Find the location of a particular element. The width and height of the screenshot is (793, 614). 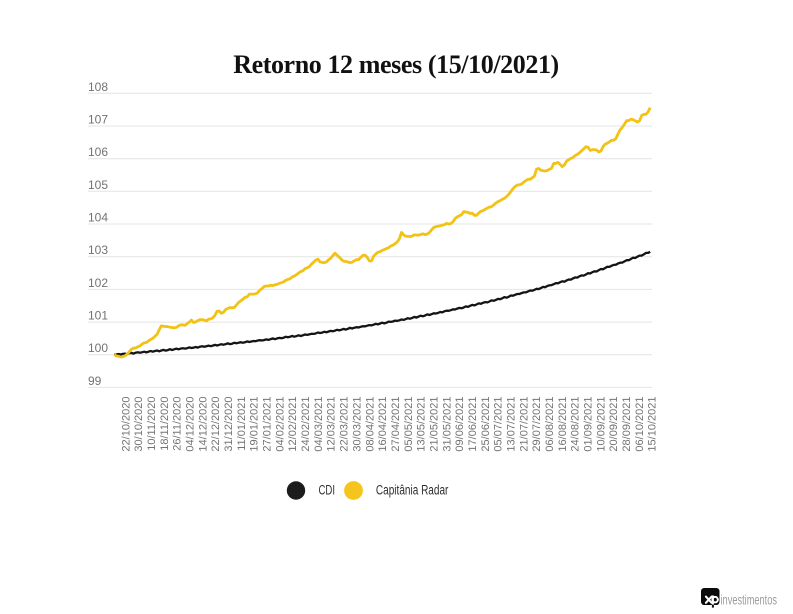

svg-text: 99 is located at coordinates (95, 381).